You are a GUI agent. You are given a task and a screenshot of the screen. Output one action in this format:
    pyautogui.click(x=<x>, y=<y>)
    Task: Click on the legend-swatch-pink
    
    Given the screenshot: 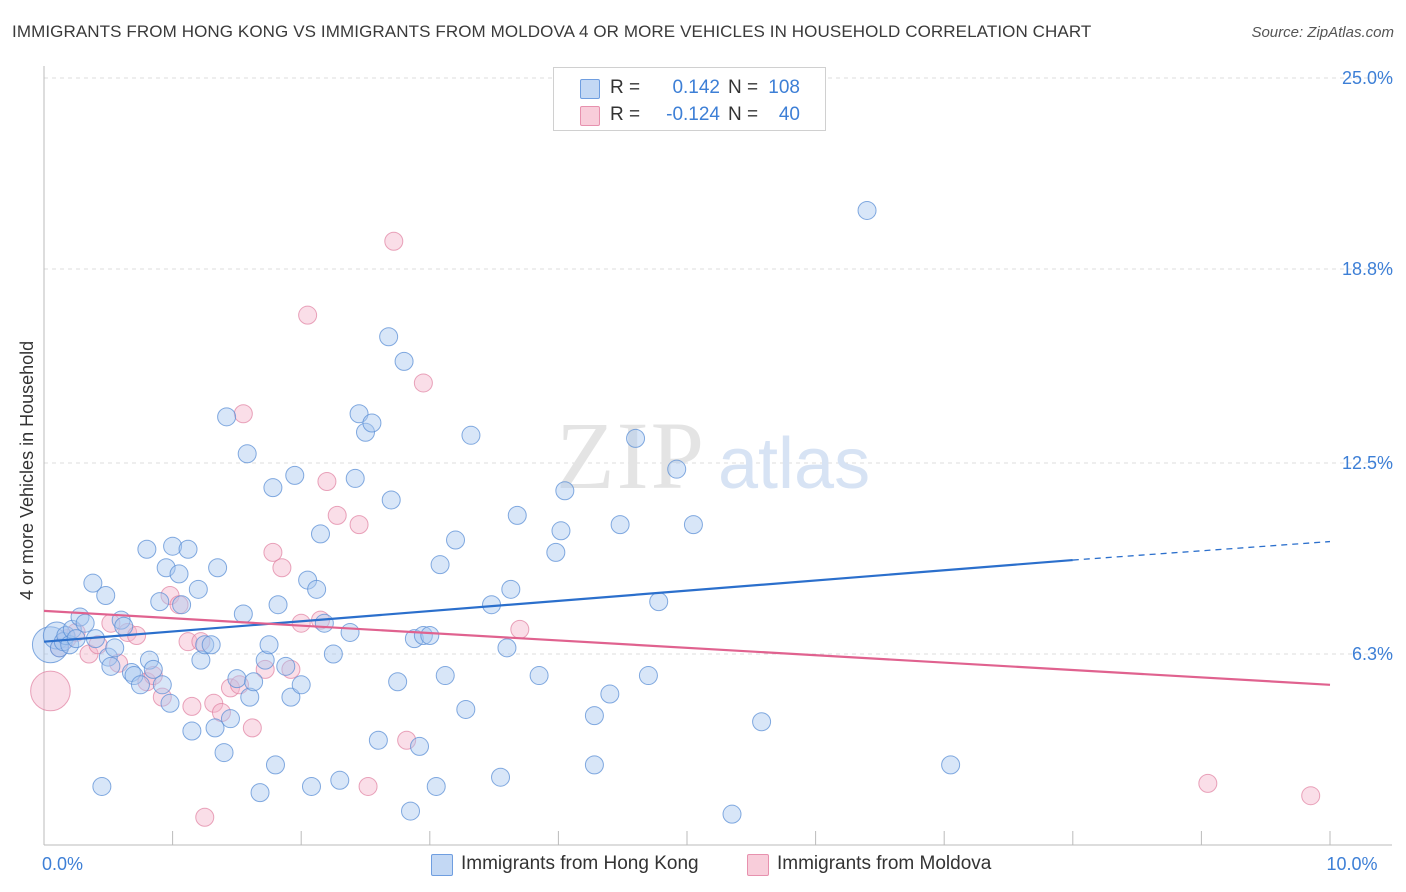 What is the action you would take?
    pyautogui.click(x=590, y=116)
    